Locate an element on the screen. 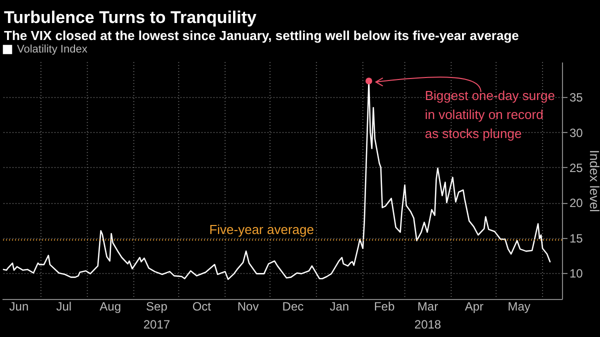 The height and width of the screenshot is (337, 600). x-tick-label: Oct is located at coordinates (202, 307).